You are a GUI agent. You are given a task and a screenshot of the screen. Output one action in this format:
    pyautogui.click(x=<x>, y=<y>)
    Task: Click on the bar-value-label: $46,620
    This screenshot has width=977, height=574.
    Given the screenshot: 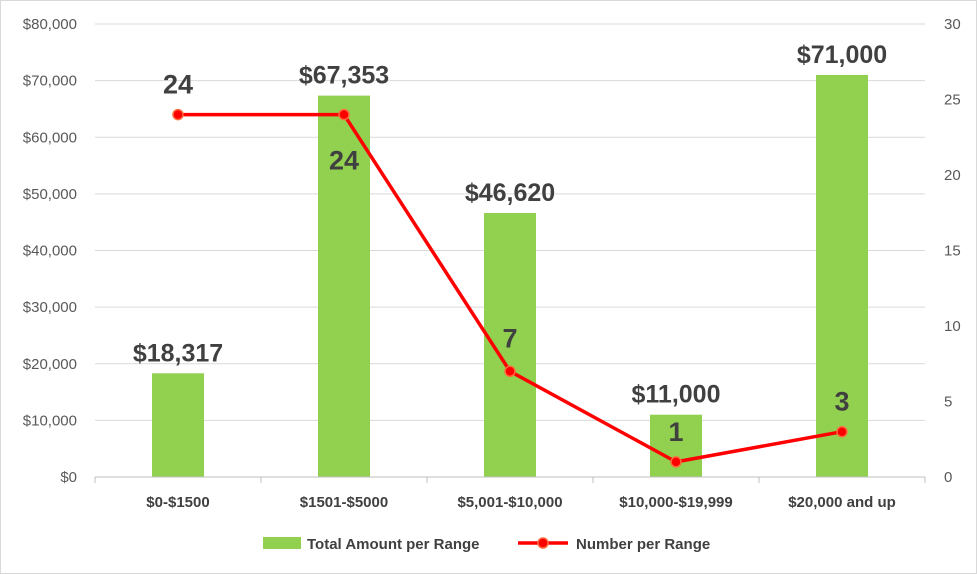 What is the action you would take?
    pyautogui.click(x=510, y=193)
    